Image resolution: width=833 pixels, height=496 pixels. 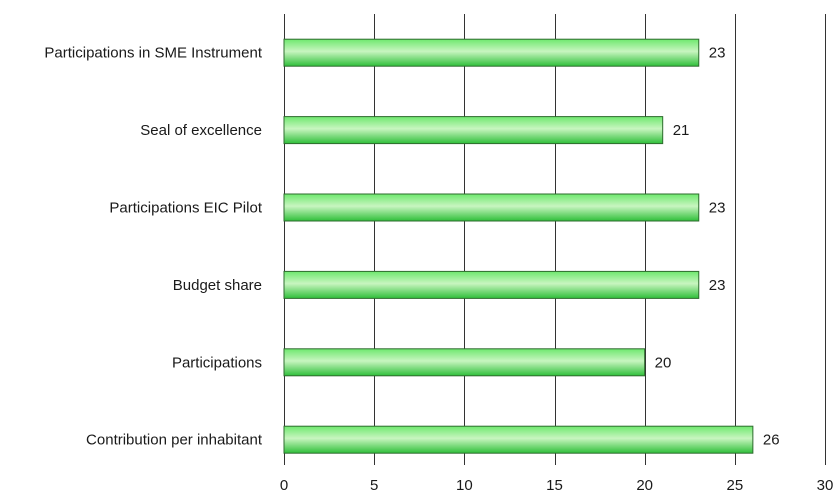 I want to click on x-tick-label-0: 0, so click(x=284, y=485).